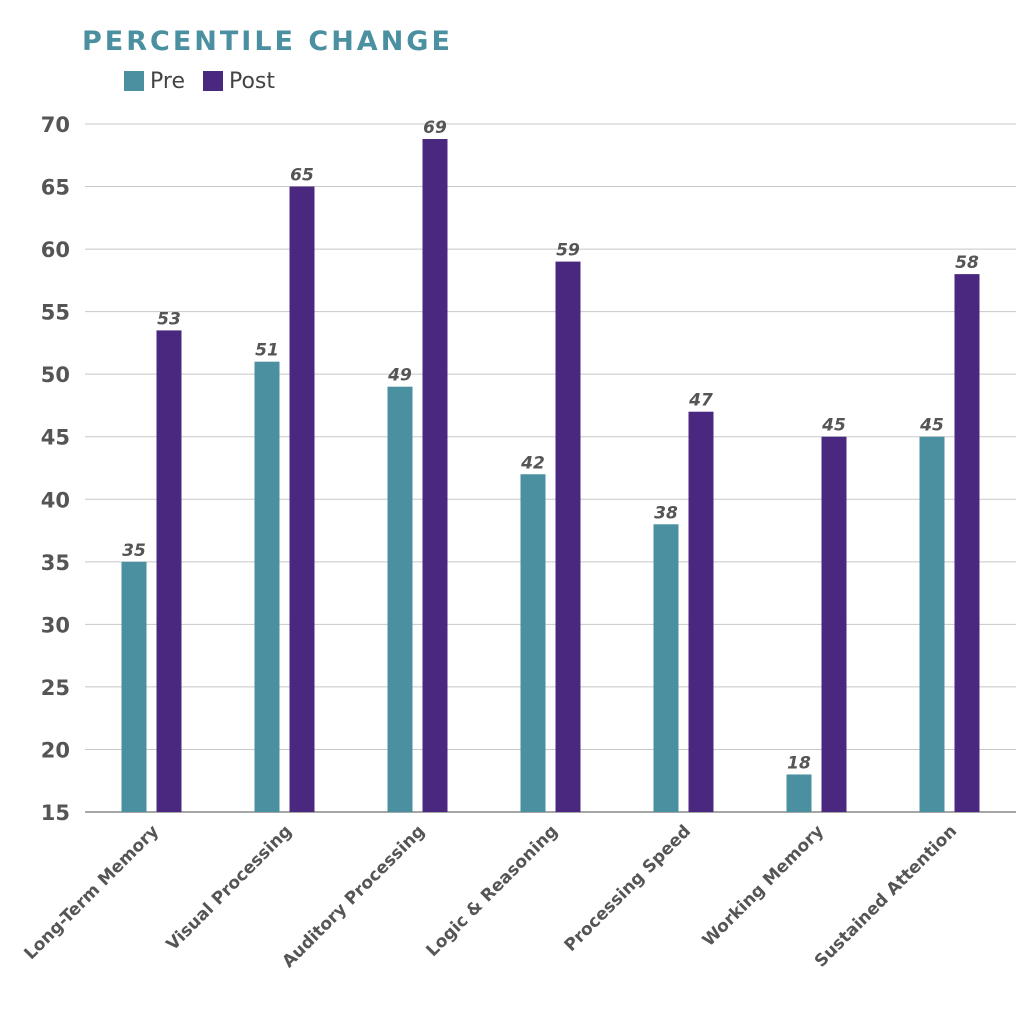  Describe the element at coordinates (55, 813) in the screenshot. I see `y-tick-label: 15` at that location.